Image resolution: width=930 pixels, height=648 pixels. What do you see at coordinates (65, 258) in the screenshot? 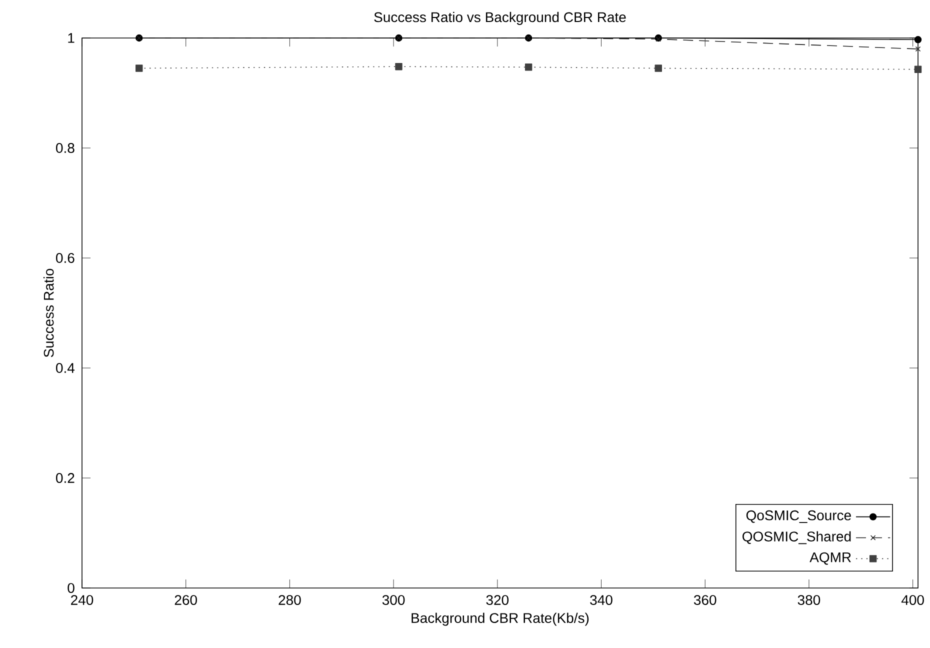
I see `y-tick-label: 0.6` at bounding box center [65, 258].